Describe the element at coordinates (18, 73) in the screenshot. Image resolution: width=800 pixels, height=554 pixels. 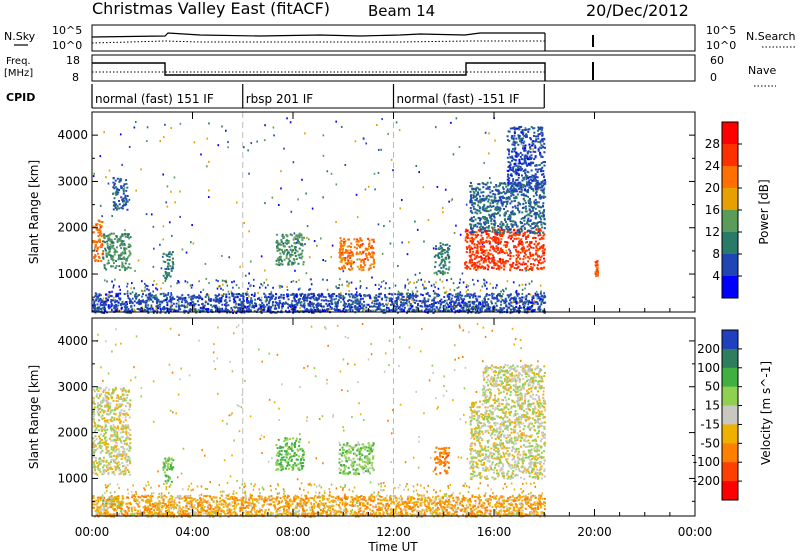
I see `freq-unit: [MHz]` at that location.